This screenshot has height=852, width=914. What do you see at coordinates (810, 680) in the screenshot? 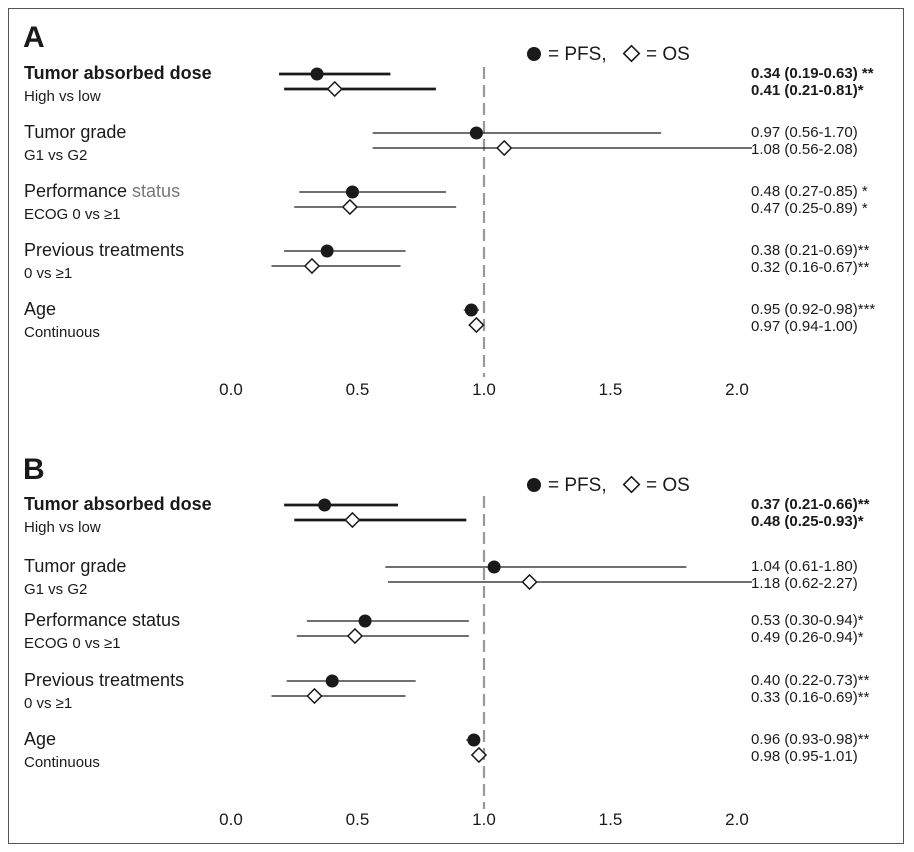
I see `pfs-hr-text: 0.40 (0.22-0.73)**` at bounding box center [810, 680].